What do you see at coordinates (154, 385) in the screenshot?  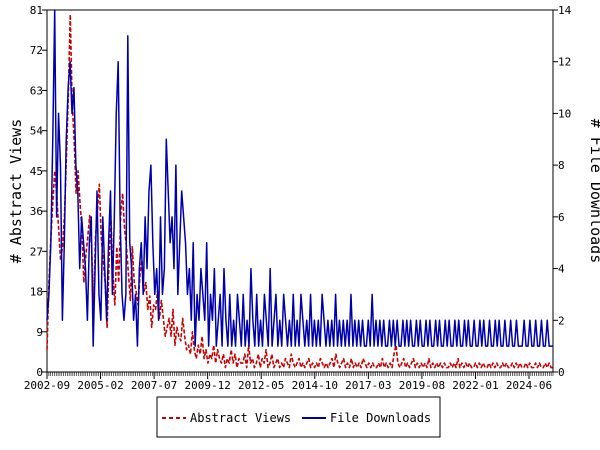 I see `x-tick-label: 2007-07` at bounding box center [154, 385].